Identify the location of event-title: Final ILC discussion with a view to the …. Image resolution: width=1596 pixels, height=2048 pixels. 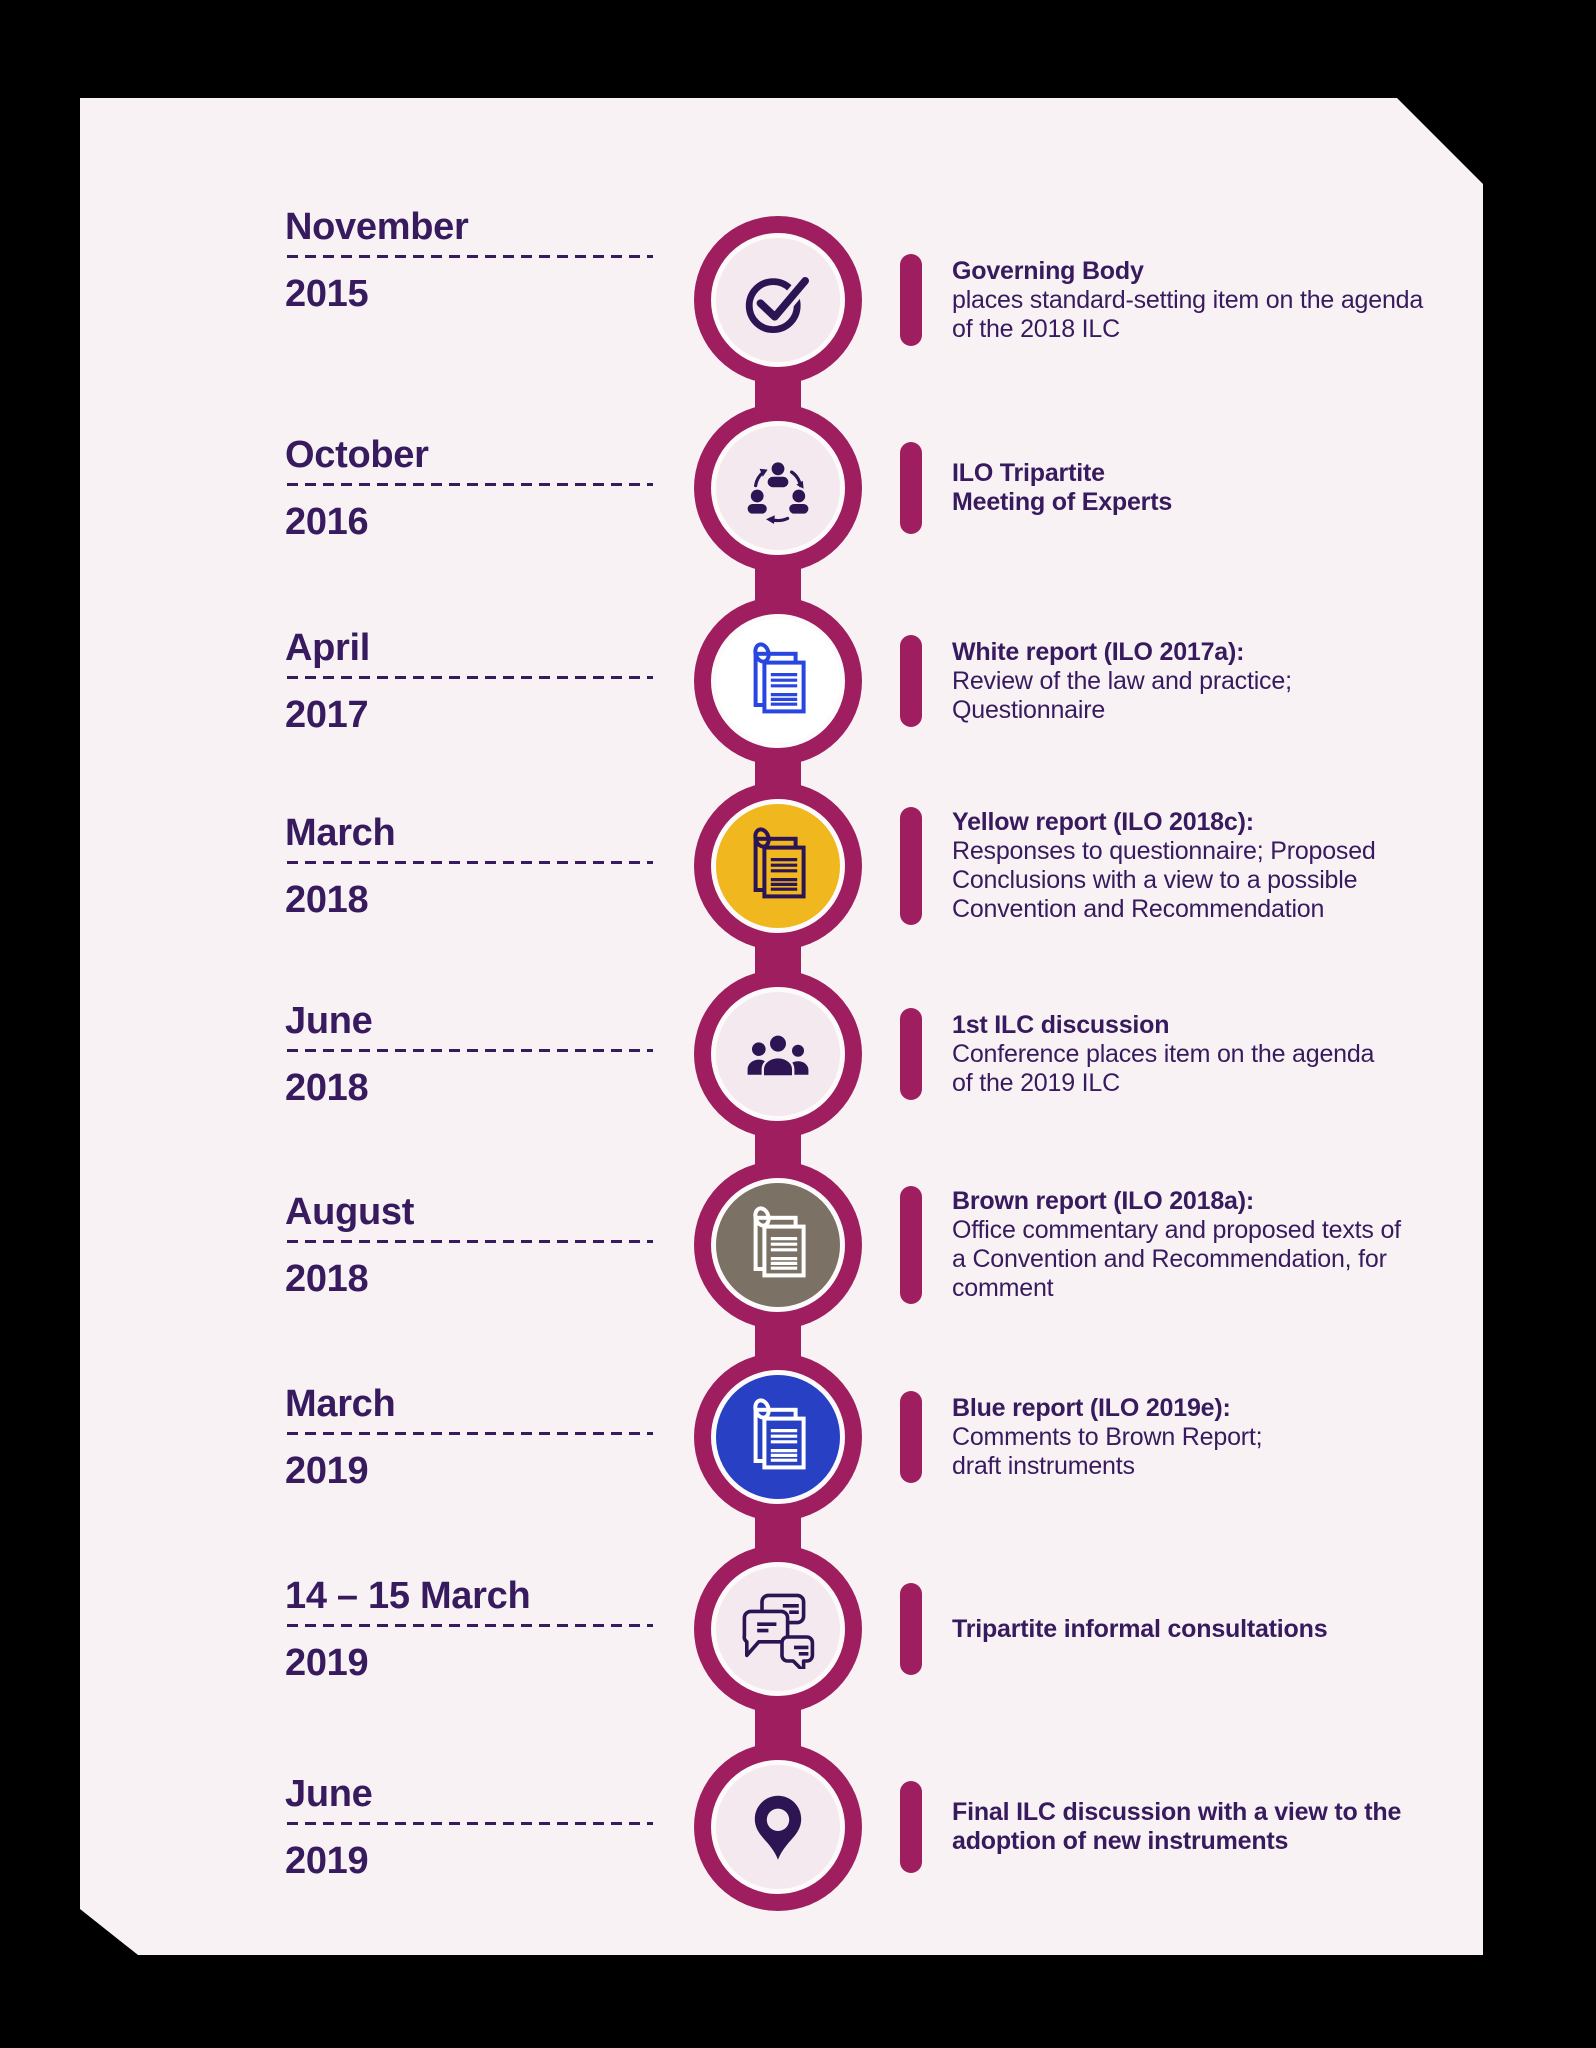
(1177, 1826).